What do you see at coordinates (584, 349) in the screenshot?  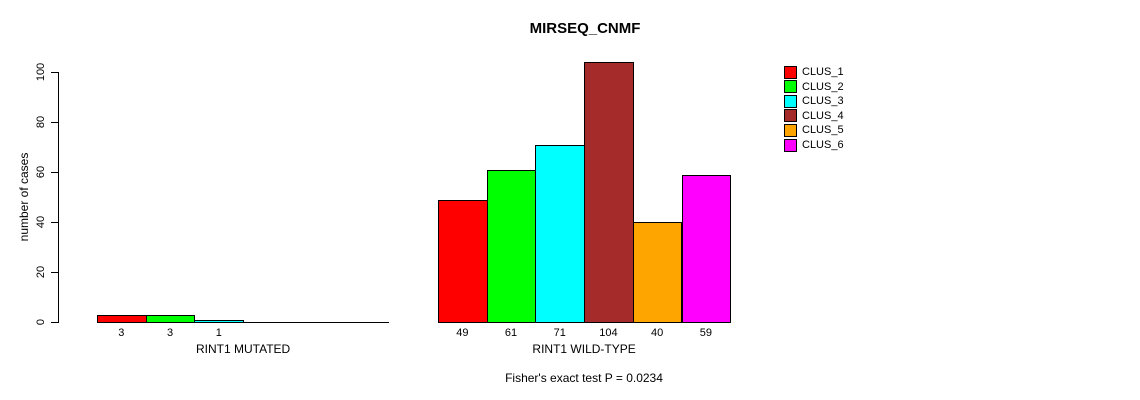 I see `group-label: RINT1 WILD-TYPE` at bounding box center [584, 349].